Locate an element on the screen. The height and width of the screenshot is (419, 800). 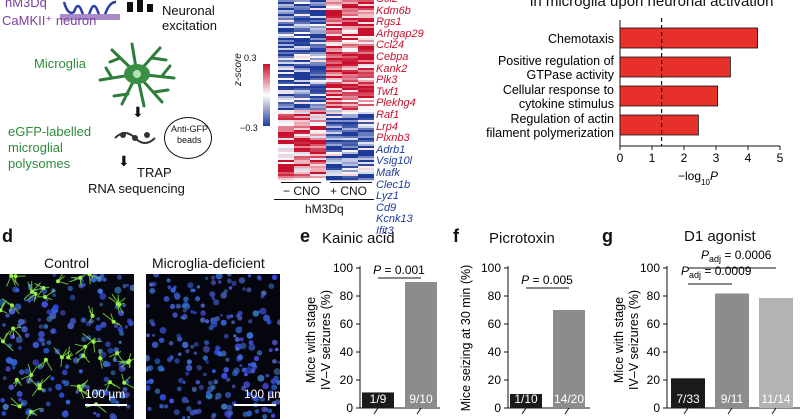
gene-label-up: Lrp4 is located at coordinates (387, 126).